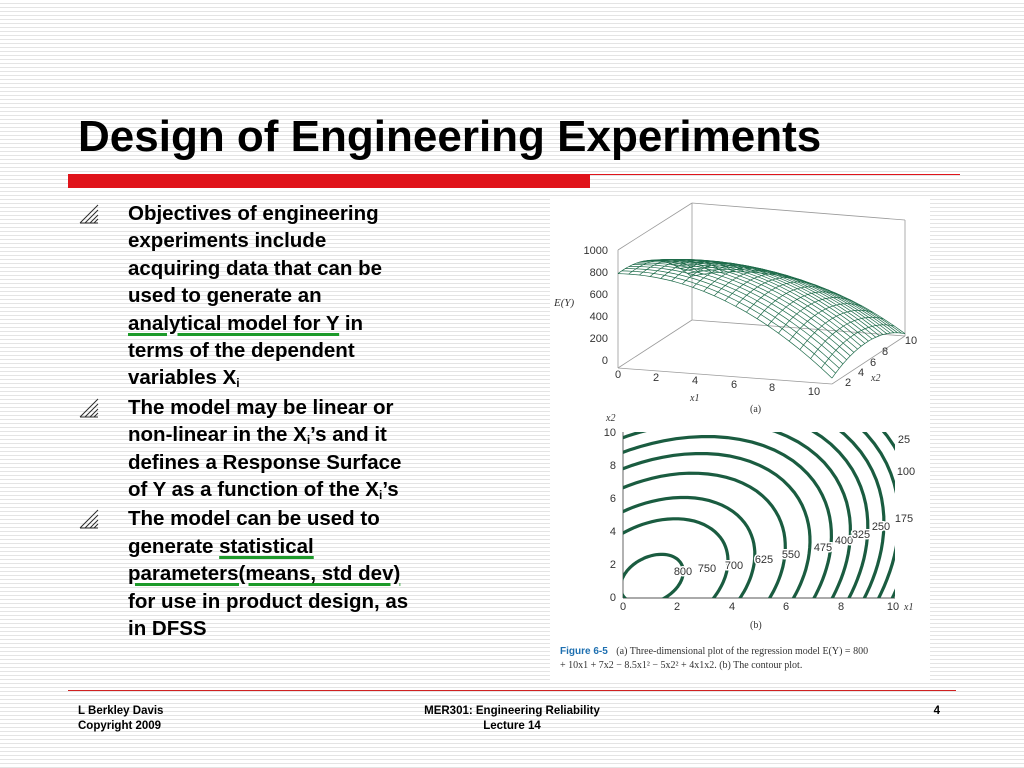 The image size is (1024, 768). Describe the element at coordinates (613, 499) in the screenshot. I see `contour-y-tick: 6` at that location.